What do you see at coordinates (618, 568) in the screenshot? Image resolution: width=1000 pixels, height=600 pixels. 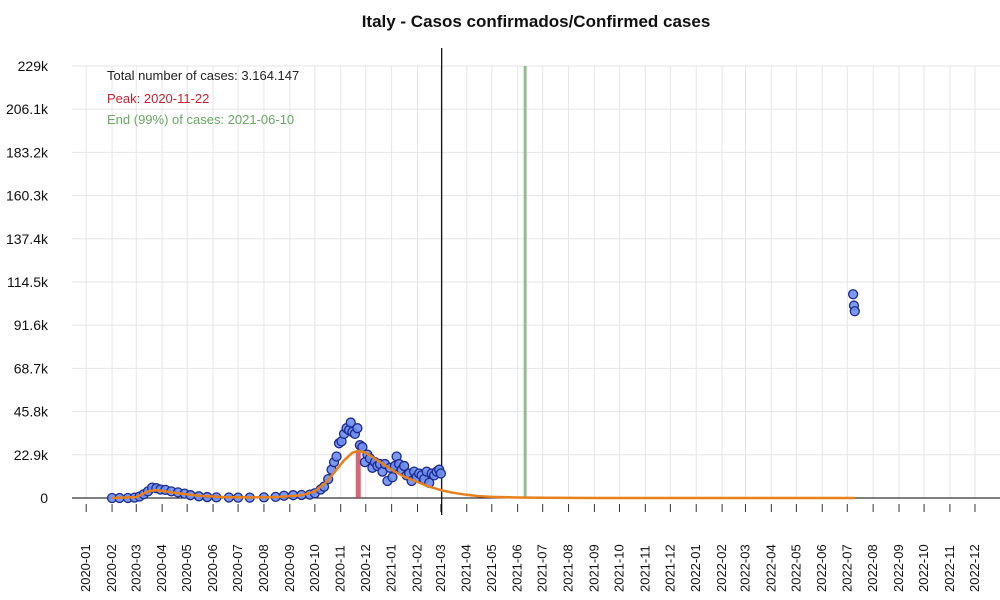 I see `x-tick-label: 2021-10` at bounding box center [618, 568].